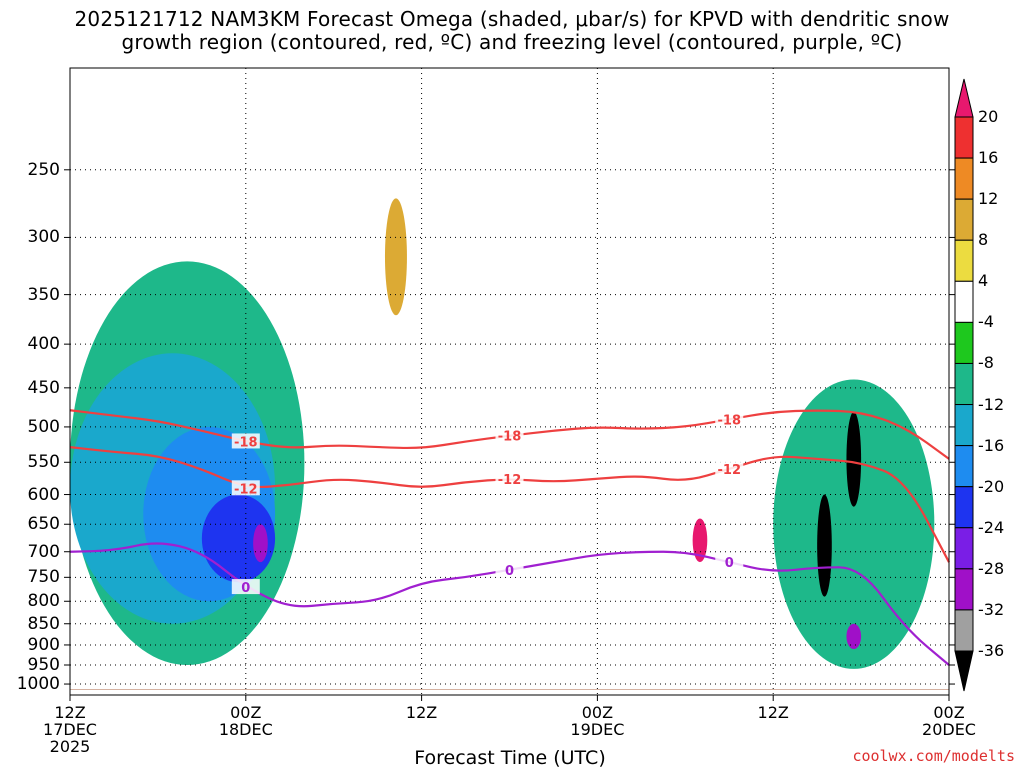 The height and width of the screenshot is (769, 1024). Describe the element at coordinates (949, 729) in the screenshot. I see `x-tick-label-60-2: 20DEC` at that location.